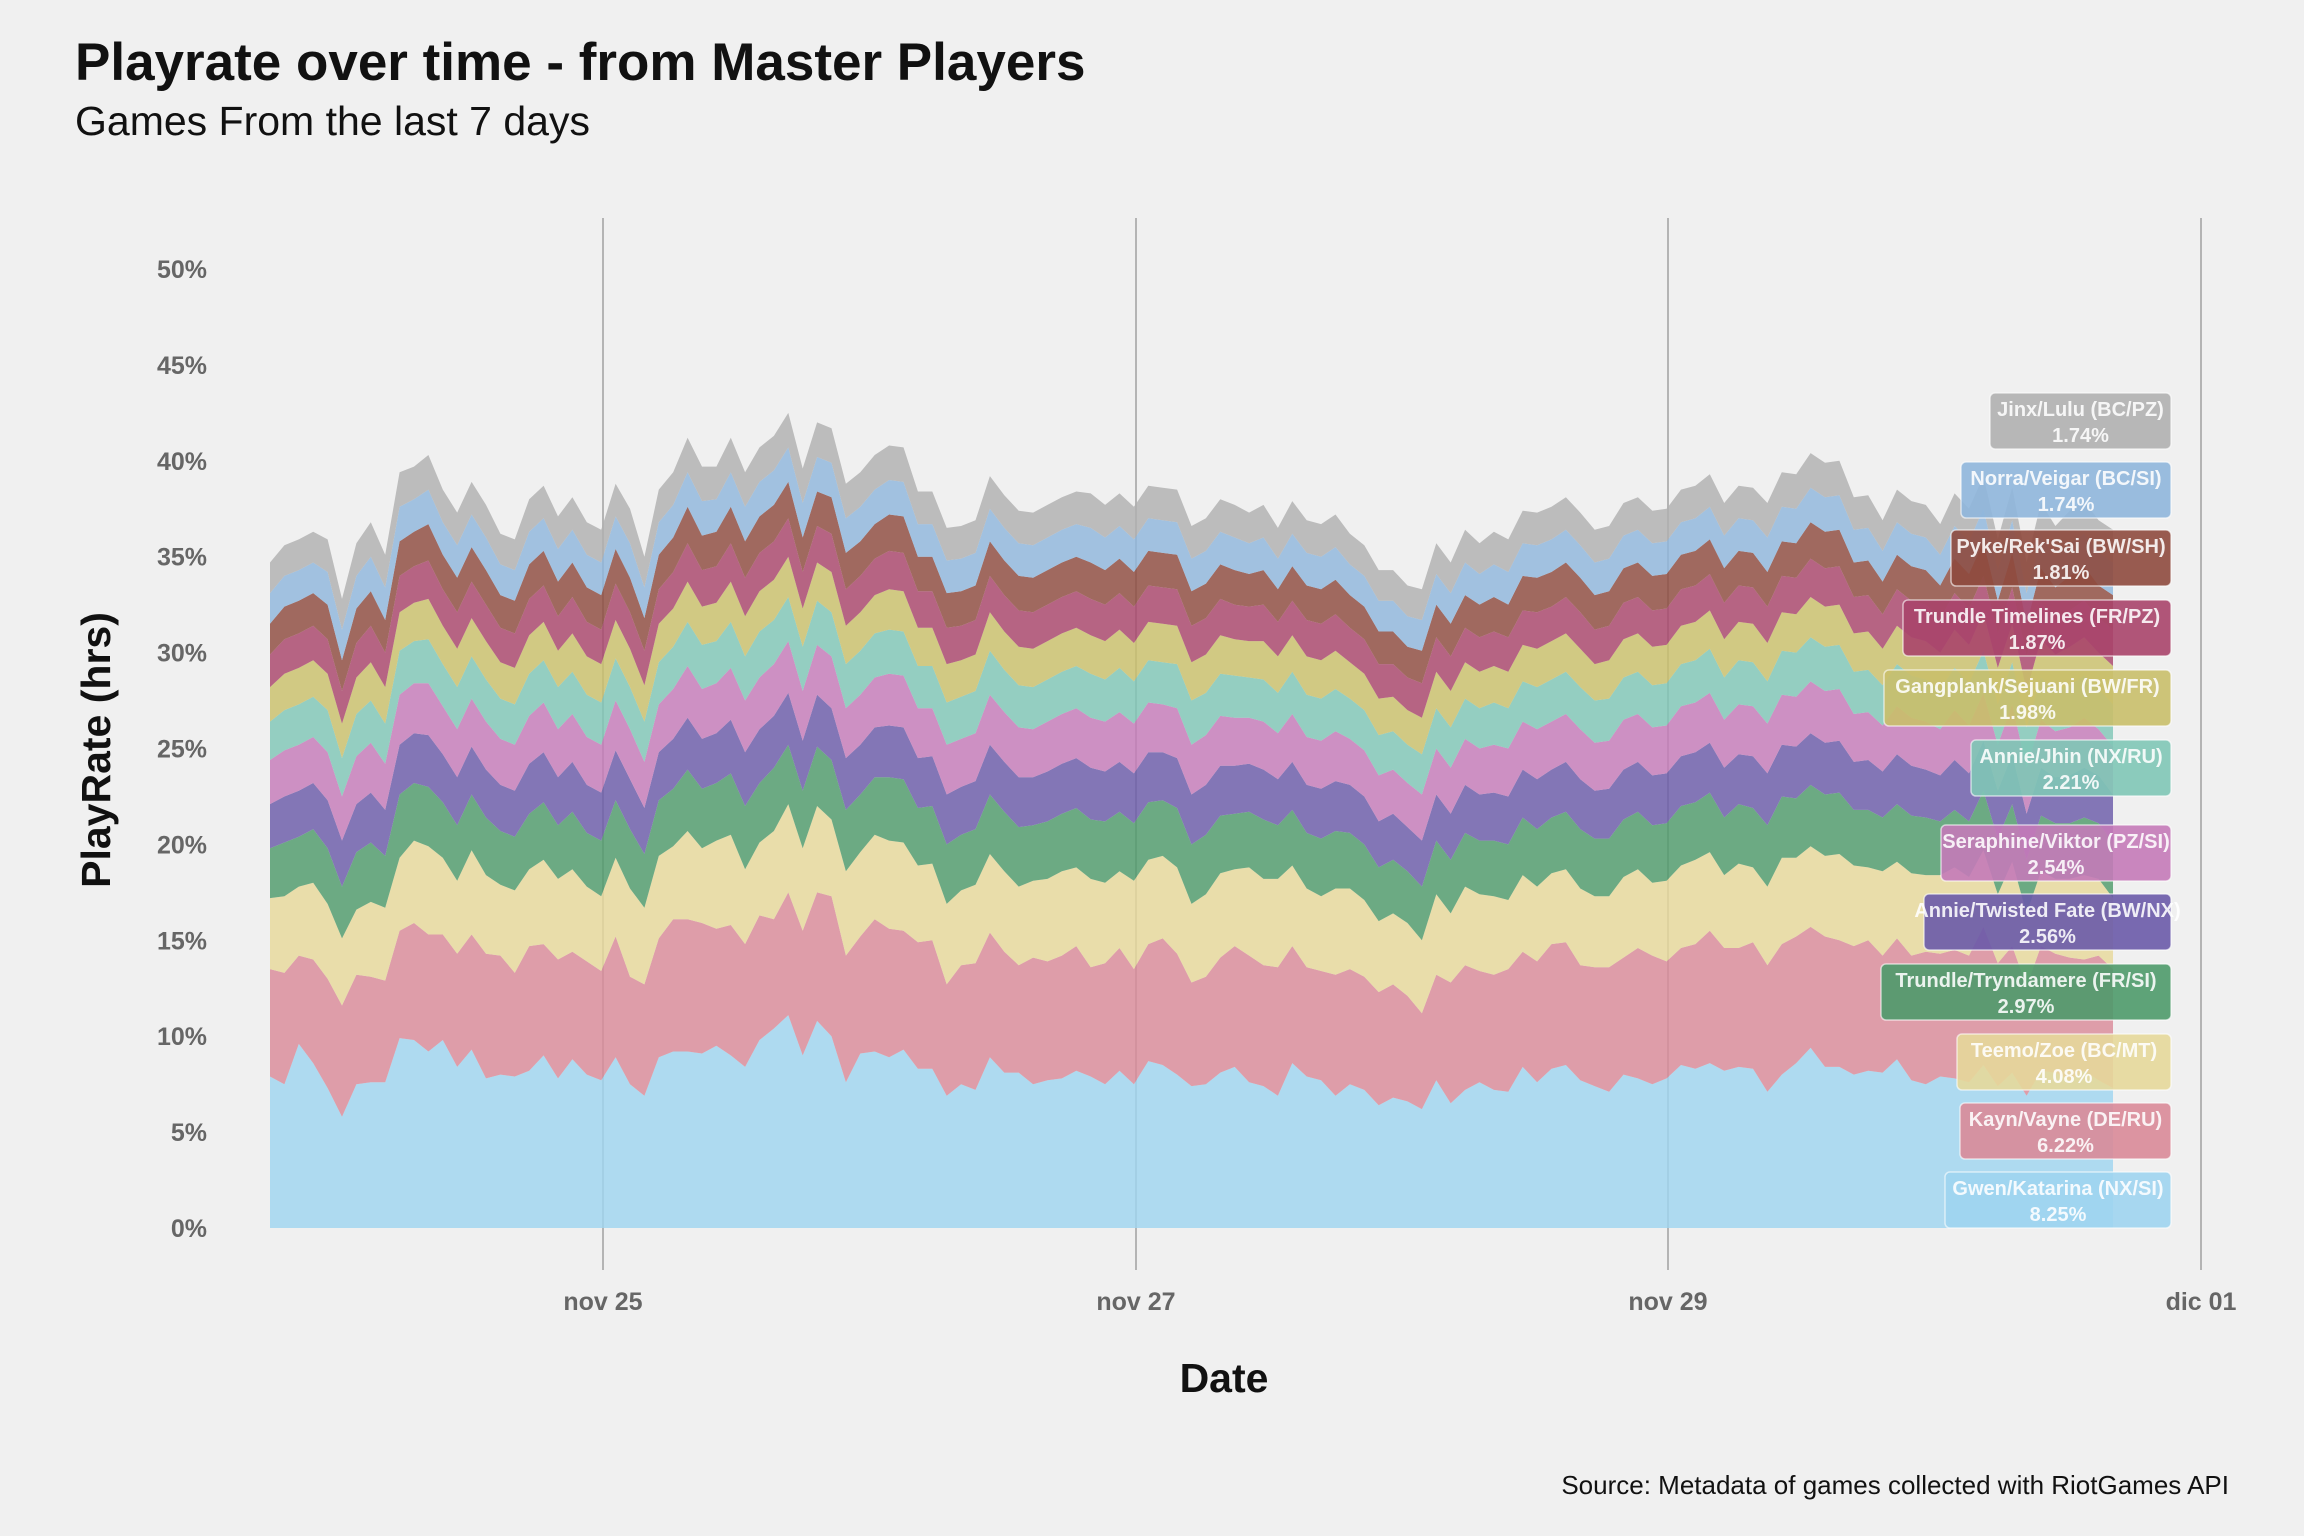  What do you see at coordinates (580, 62) in the screenshot?
I see `chart-title: Playrate over time - from Master Players` at bounding box center [580, 62].